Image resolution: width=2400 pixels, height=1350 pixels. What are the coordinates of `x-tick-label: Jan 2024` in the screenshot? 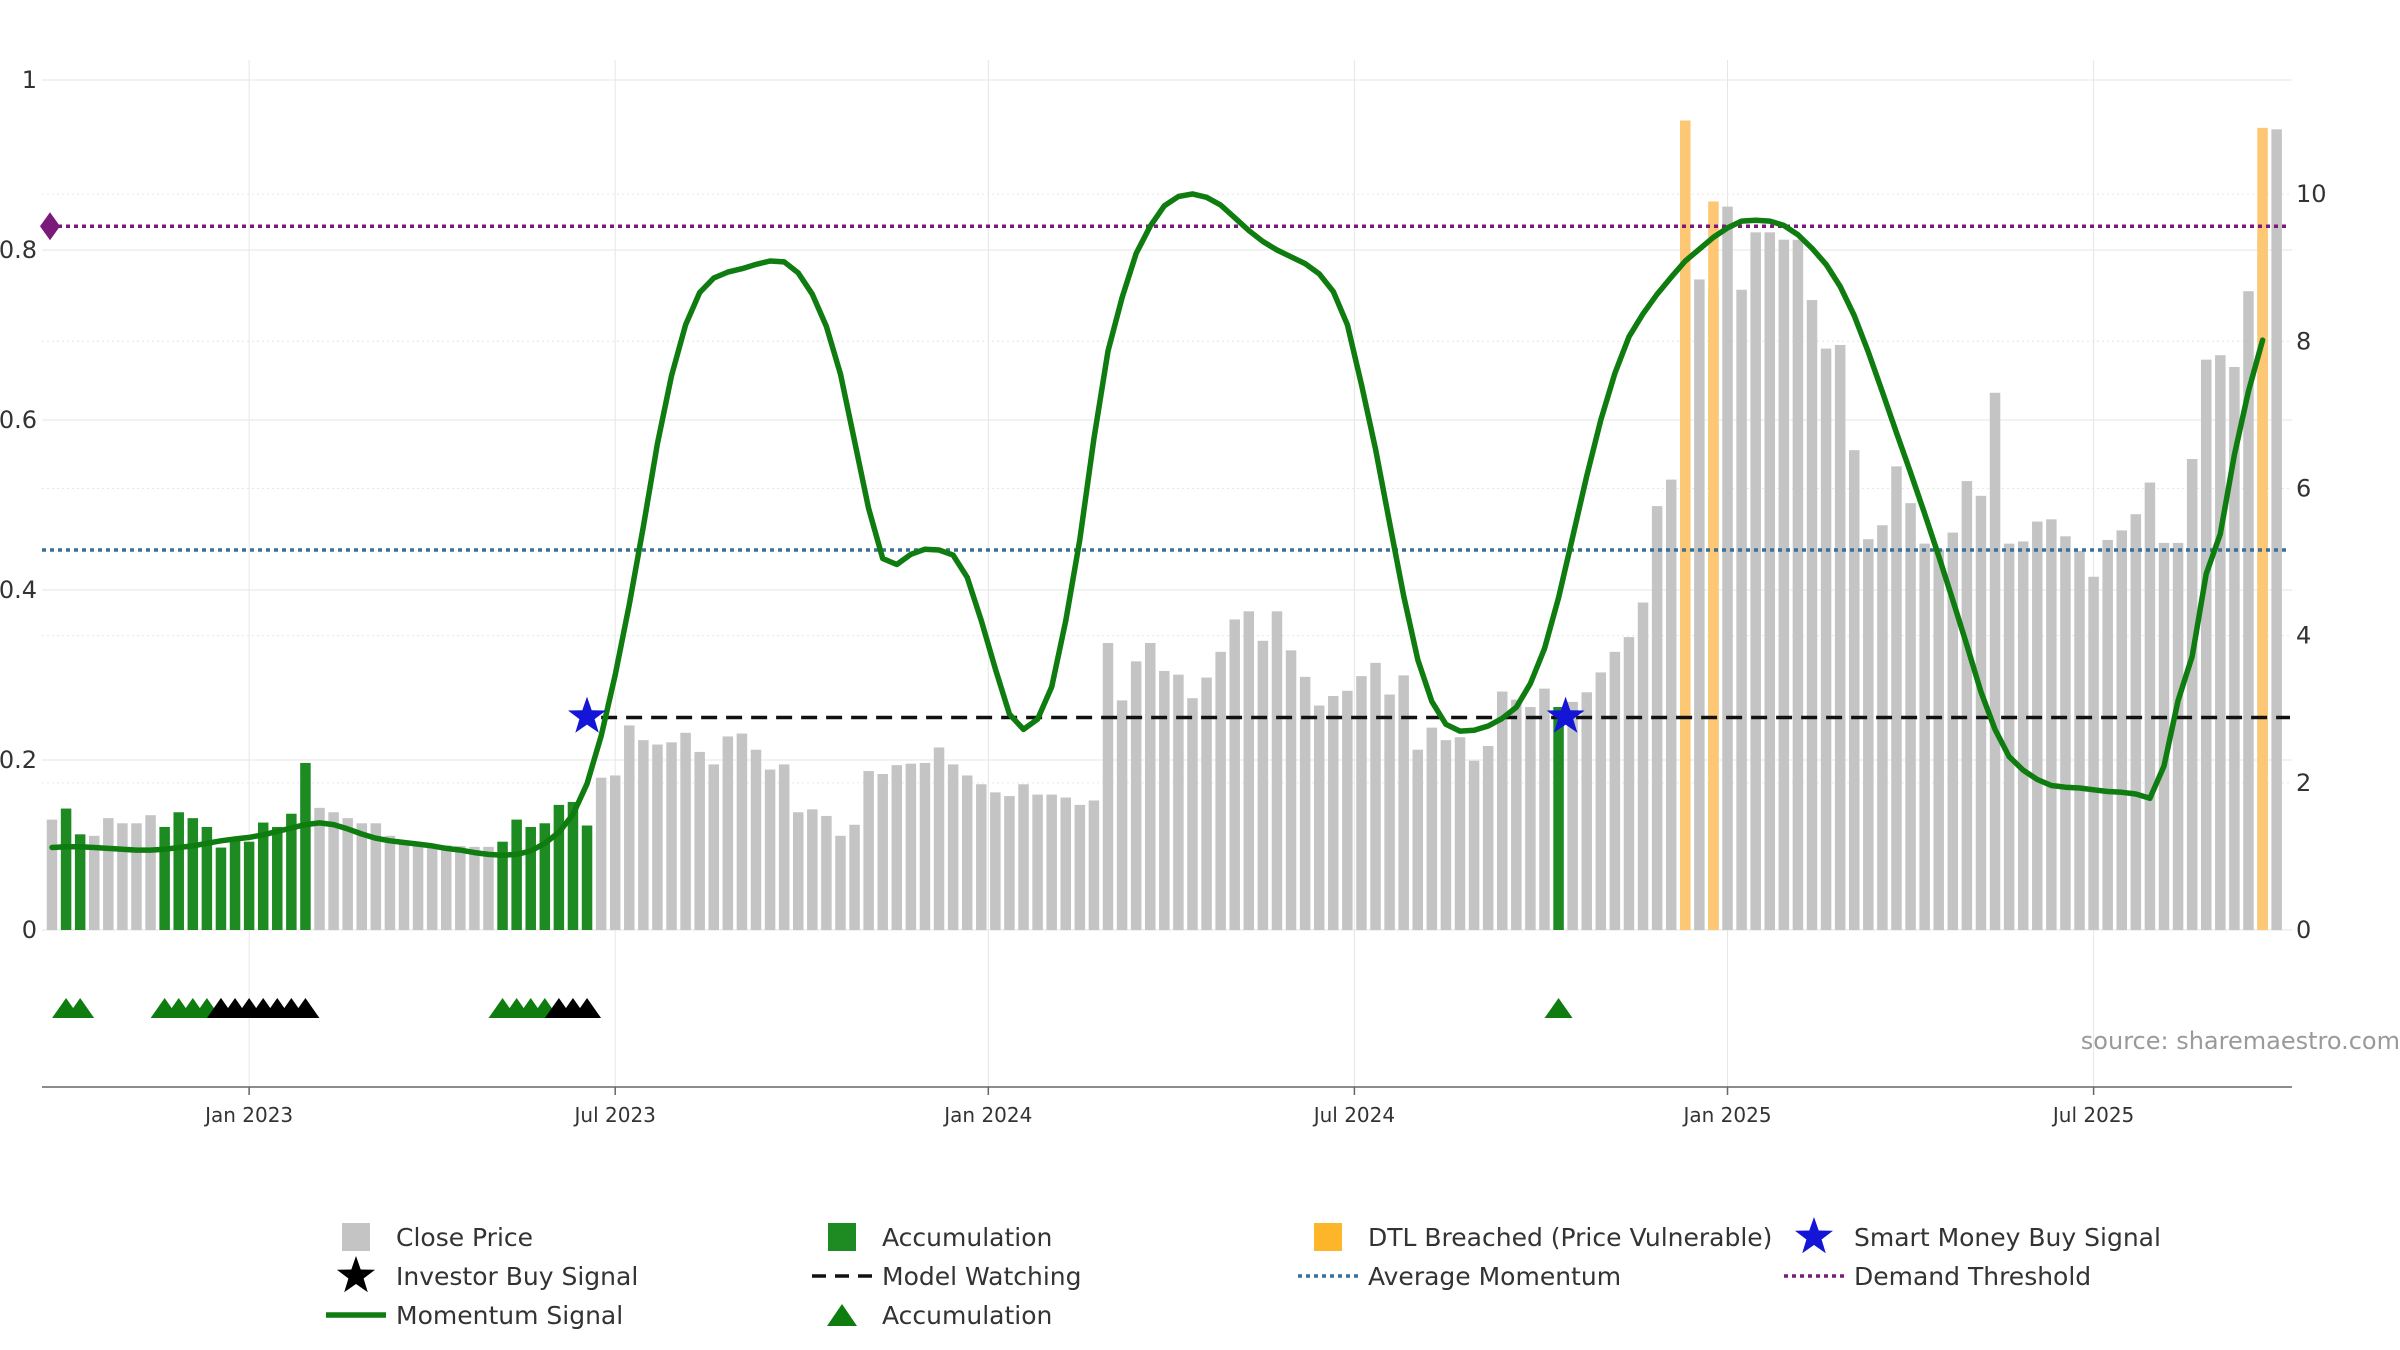 It's located at (987, 1115).